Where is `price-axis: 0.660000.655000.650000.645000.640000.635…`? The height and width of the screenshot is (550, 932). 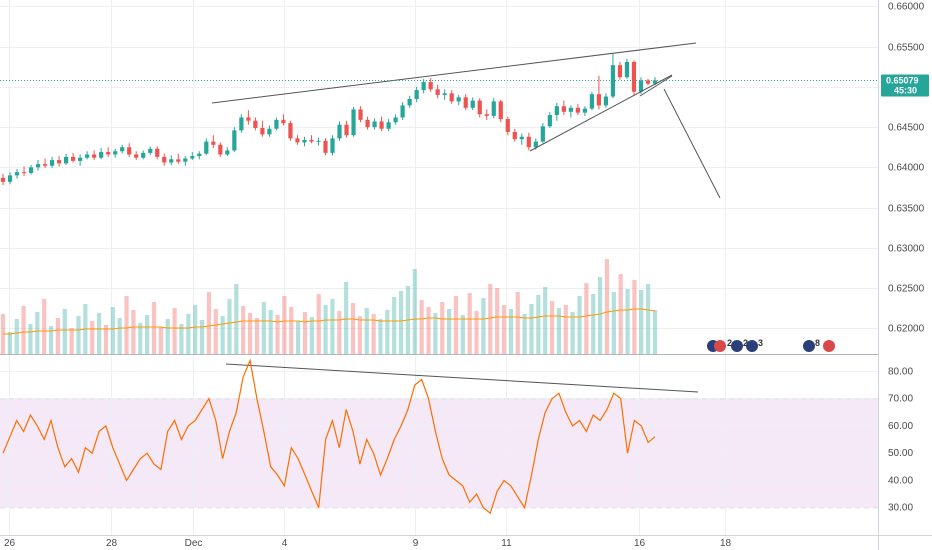
price-axis: 0.660000.655000.650000.645000.640000.635… is located at coordinates (906, 168).